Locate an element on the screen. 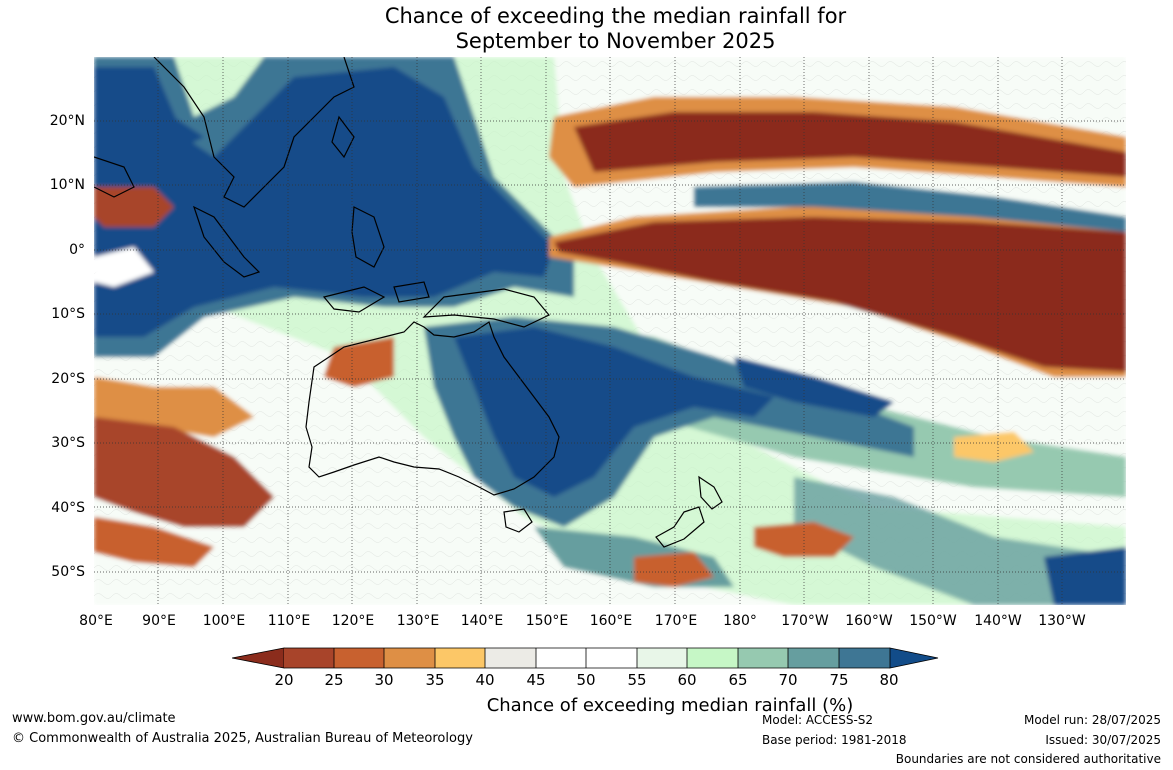 This screenshot has height=770, width=1173. issued-date: Issued: 30/07/2025 is located at coordinates (1103, 740).